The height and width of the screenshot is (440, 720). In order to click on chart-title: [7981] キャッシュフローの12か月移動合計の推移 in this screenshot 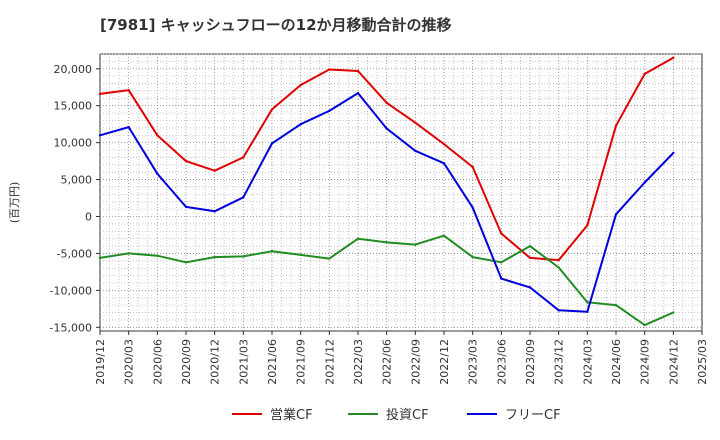, I will do `click(276, 25)`.